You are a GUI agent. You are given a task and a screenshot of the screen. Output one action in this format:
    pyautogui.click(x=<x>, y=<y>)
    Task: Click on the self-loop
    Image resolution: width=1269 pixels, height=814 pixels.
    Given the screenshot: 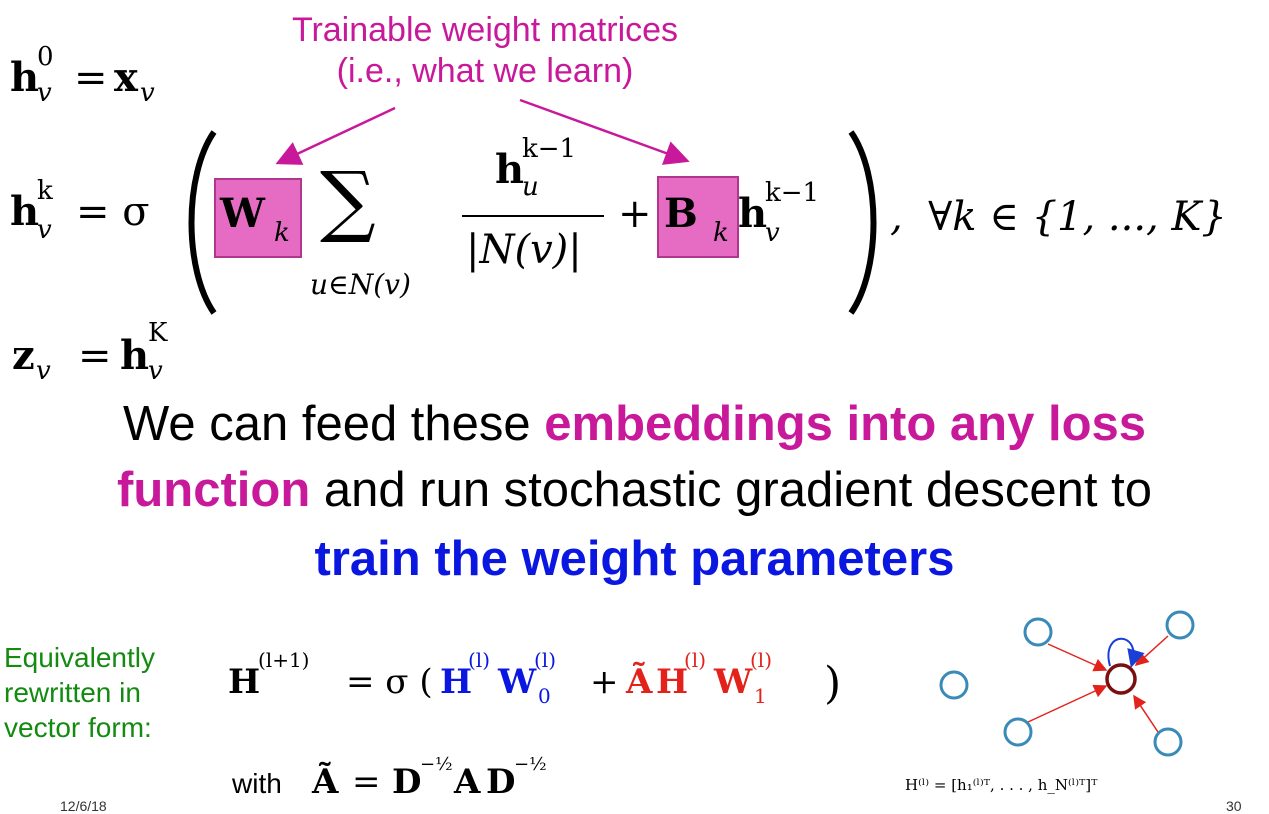 What is the action you would take?
    pyautogui.click(x=1126, y=652)
    